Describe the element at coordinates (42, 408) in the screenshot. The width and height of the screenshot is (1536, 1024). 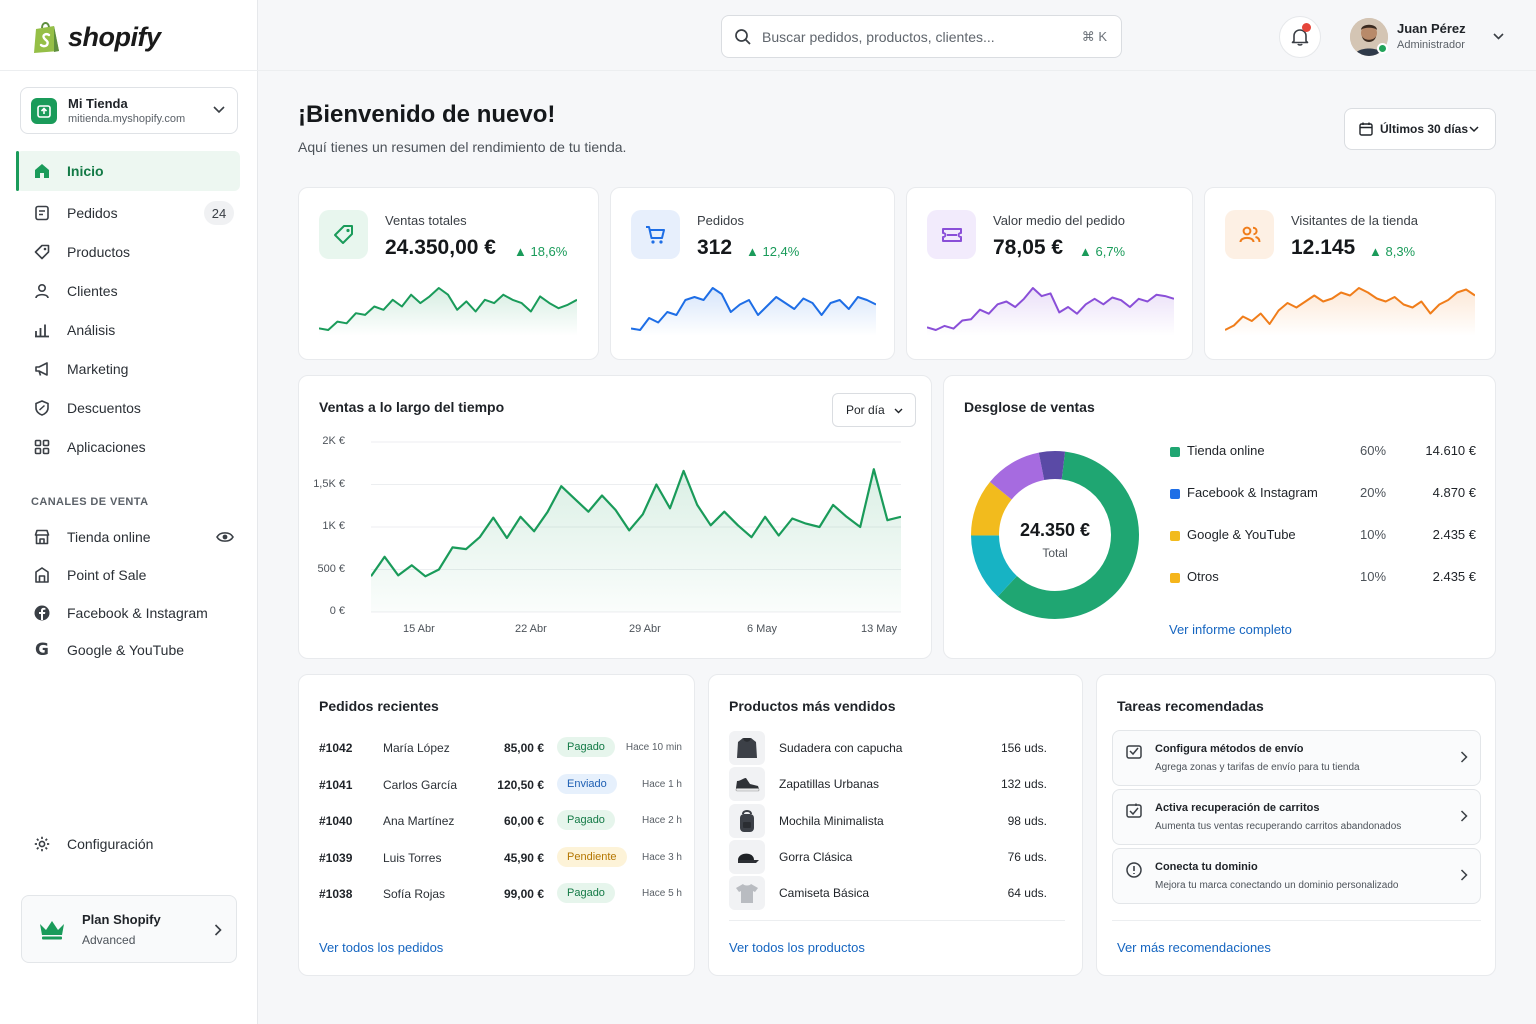
I see `discount-icon` at that location.